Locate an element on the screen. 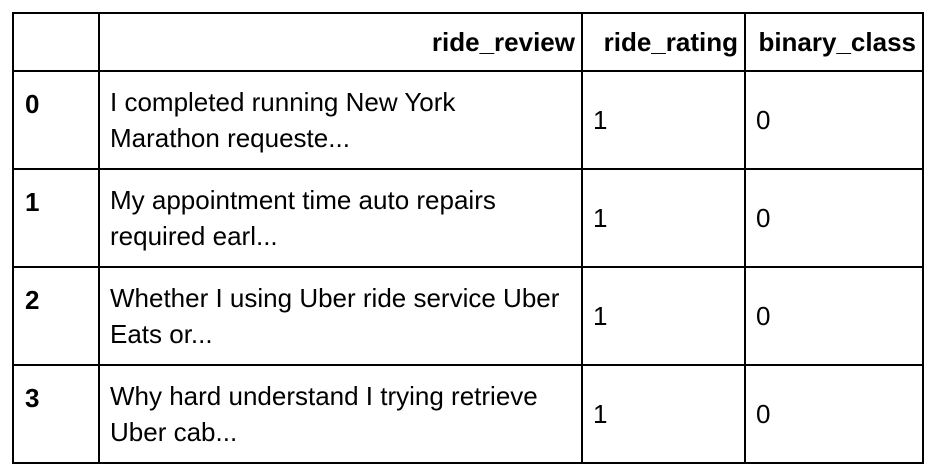  row-index: 0 is located at coordinates (56, 120).